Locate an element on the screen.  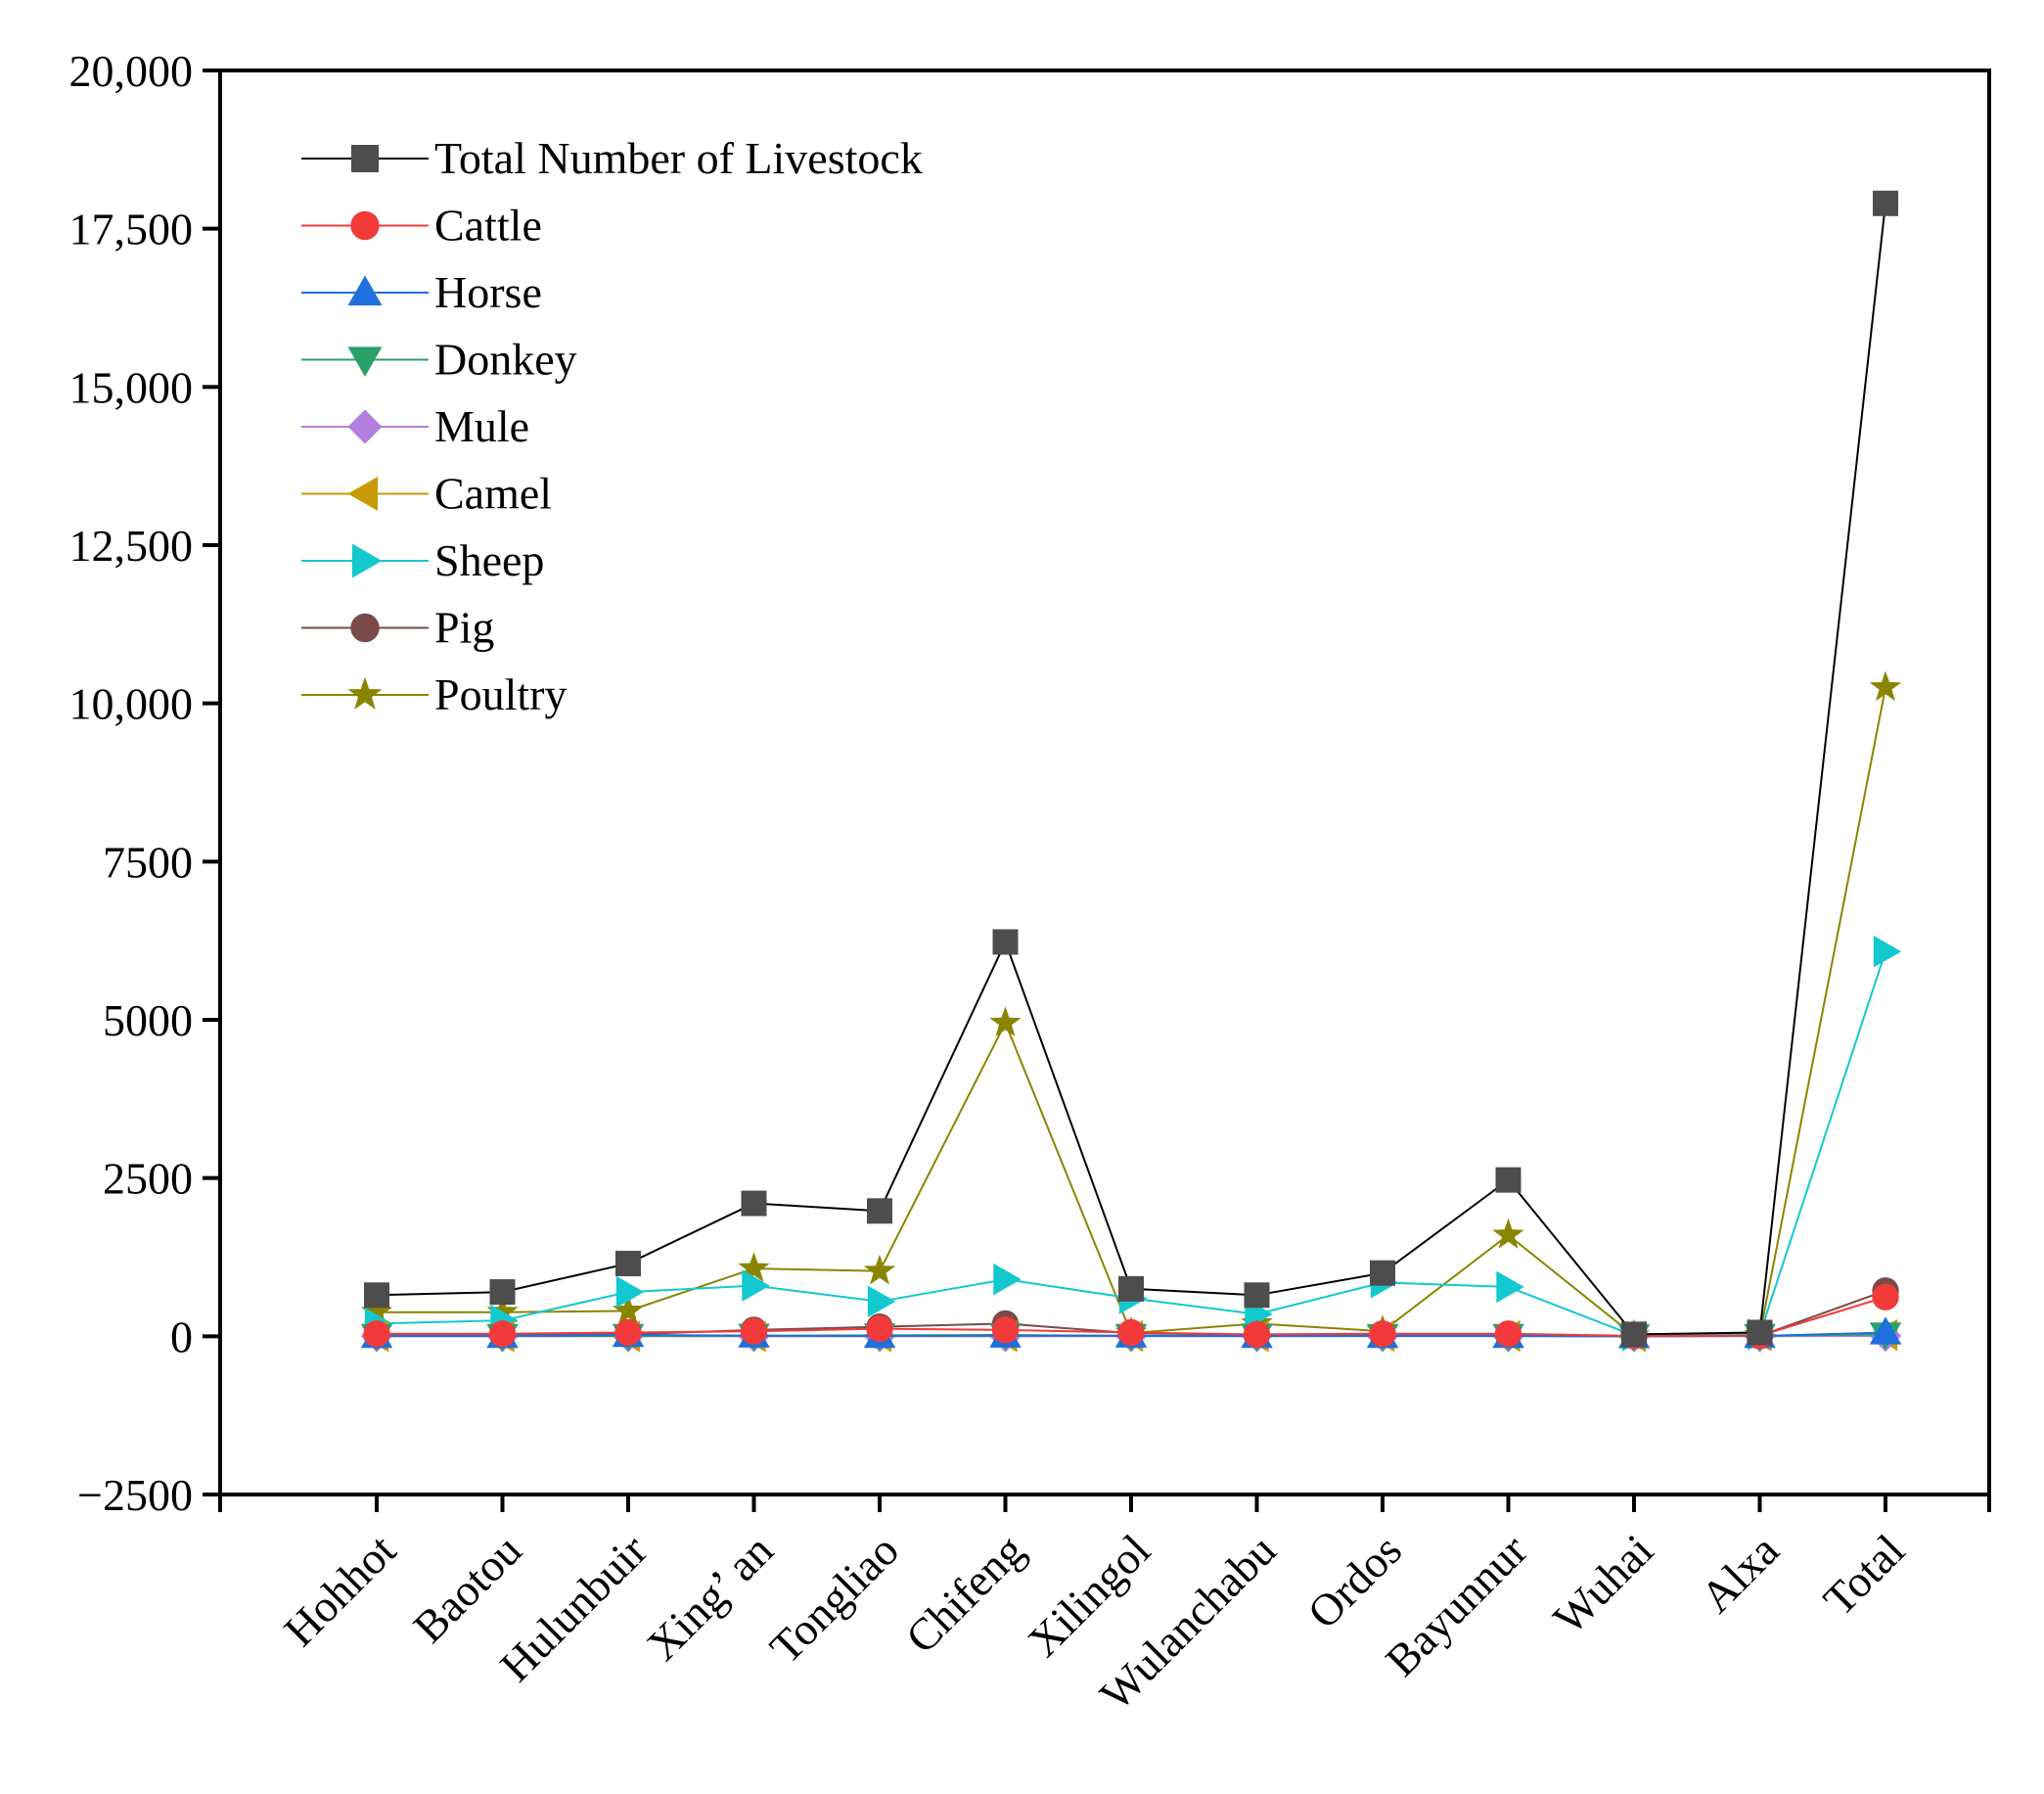
series-cattle is located at coordinates (1131, 1317).